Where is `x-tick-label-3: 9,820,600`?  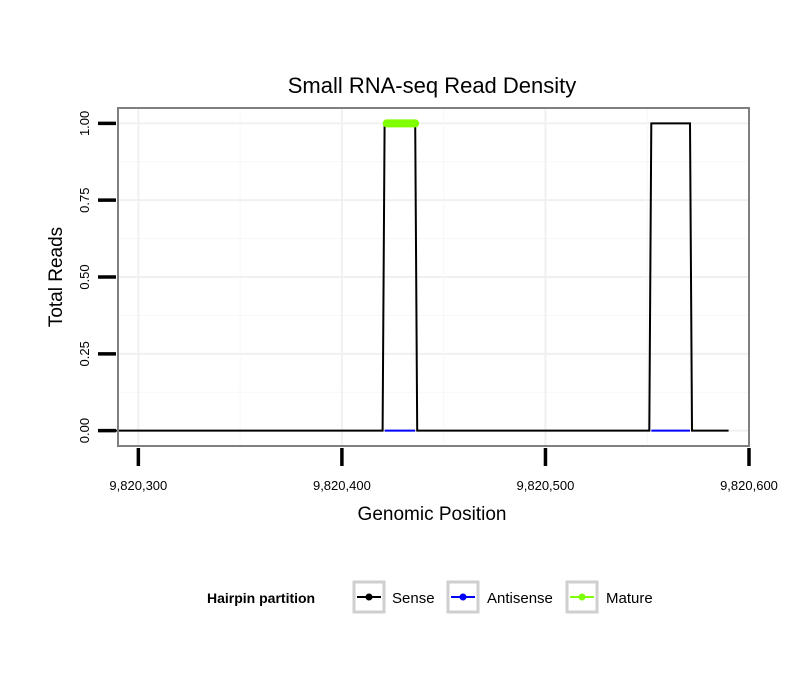 x-tick-label-3: 9,820,600 is located at coordinates (749, 485).